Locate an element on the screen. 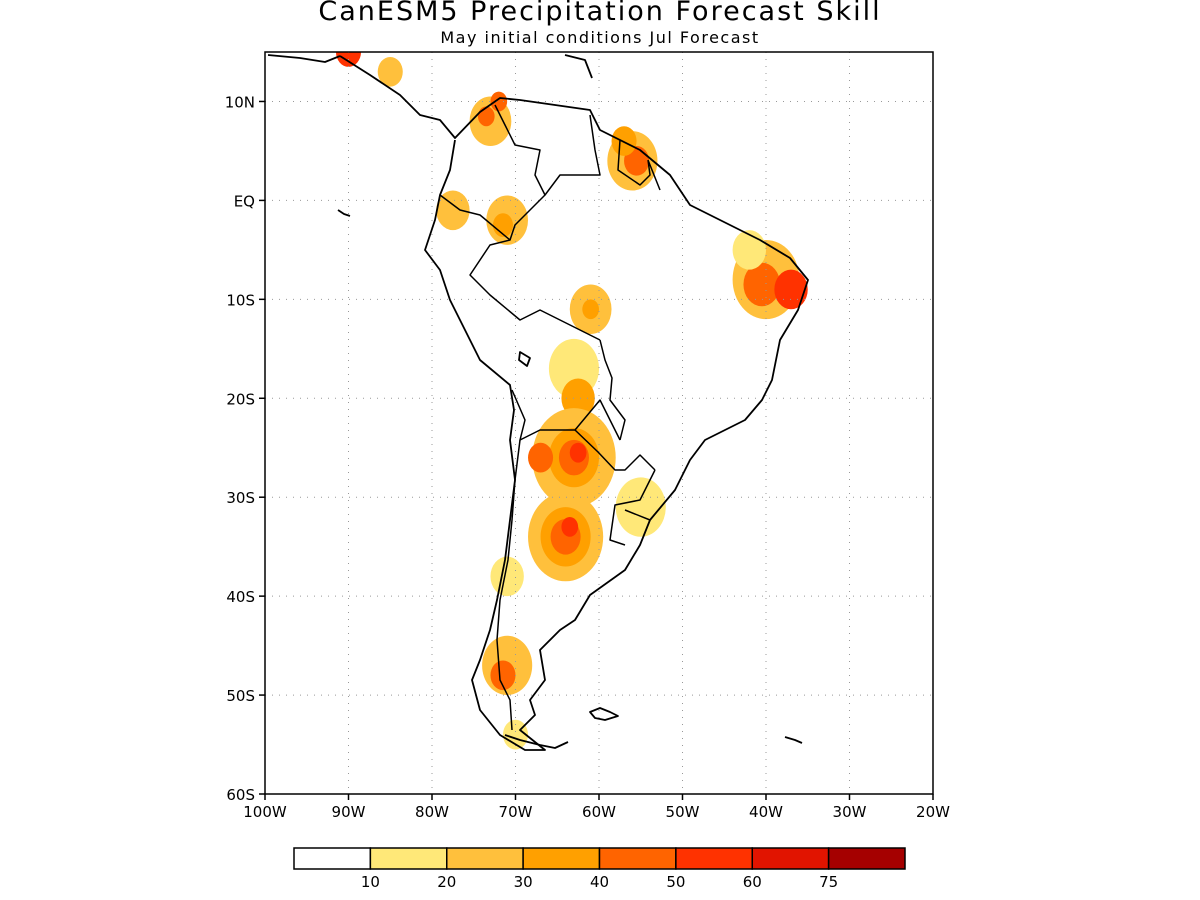 This screenshot has width=1200, height=900. lat-tick-label: 20S is located at coordinates (240, 399).